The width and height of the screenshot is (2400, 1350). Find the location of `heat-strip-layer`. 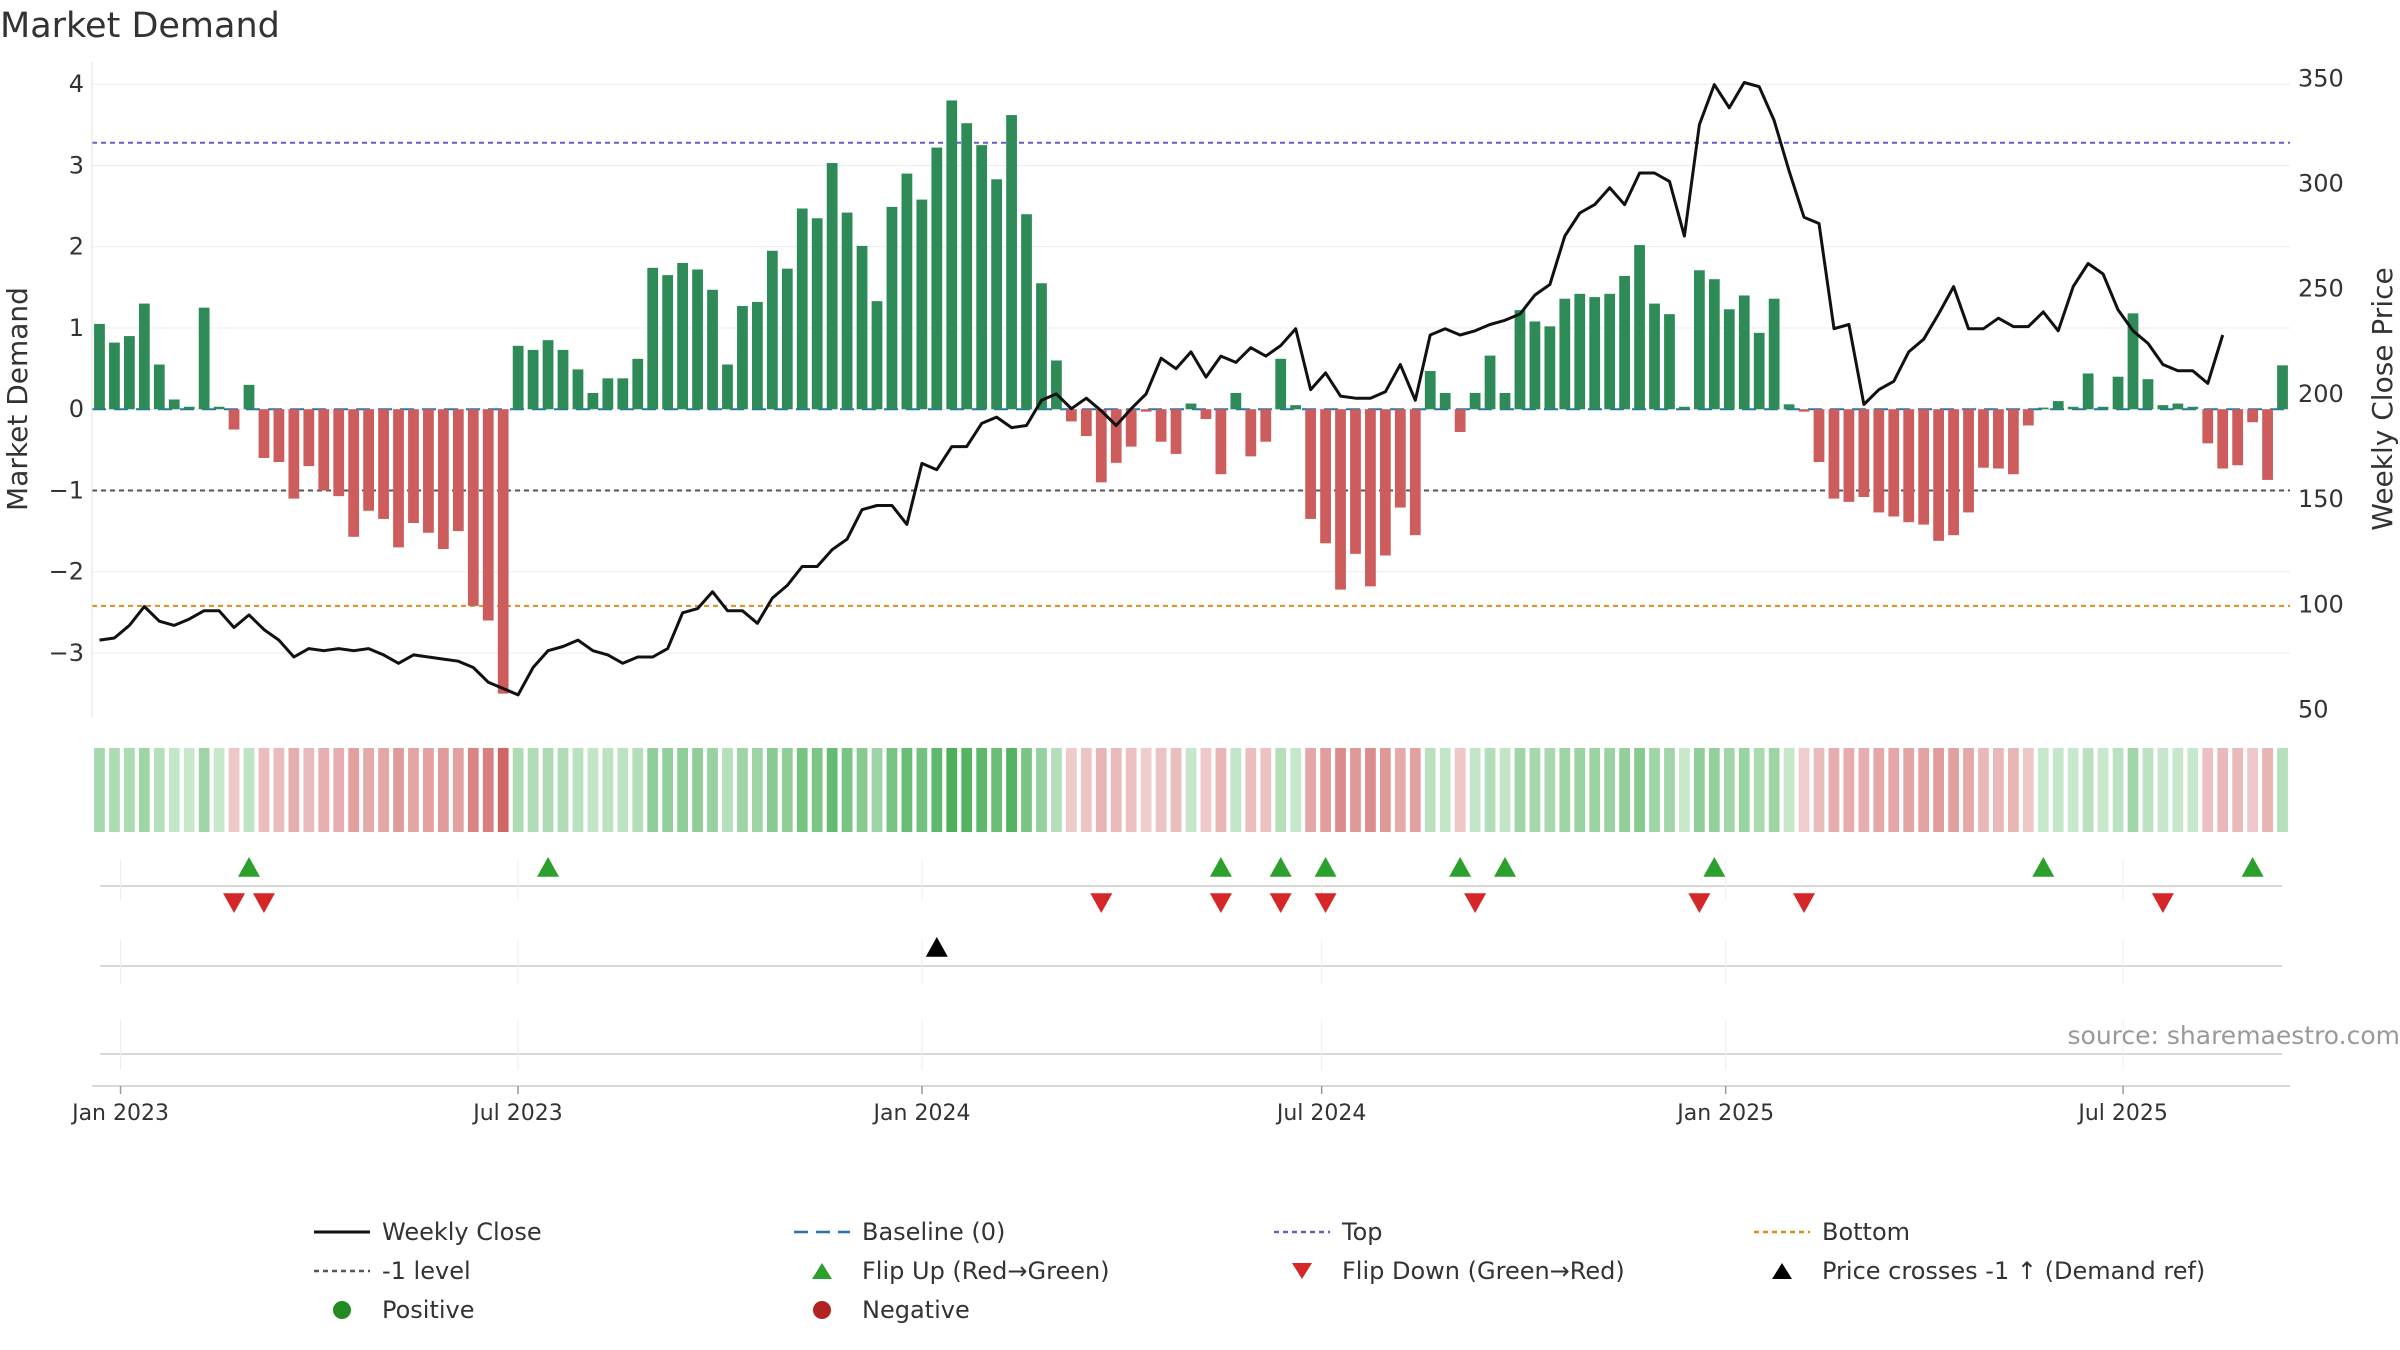

heat-strip-layer is located at coordinates (1191, 790).